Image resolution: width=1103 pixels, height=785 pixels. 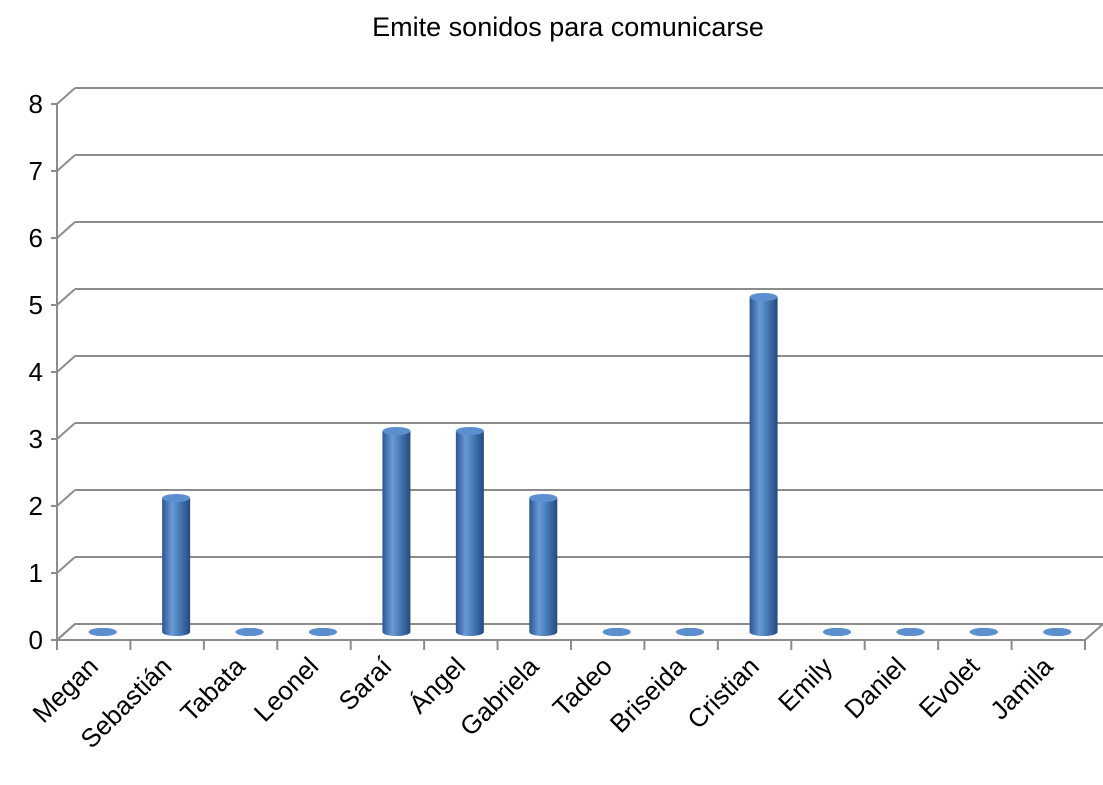 I want to click on y-tick-label: 2, so click(x=36, y=506).